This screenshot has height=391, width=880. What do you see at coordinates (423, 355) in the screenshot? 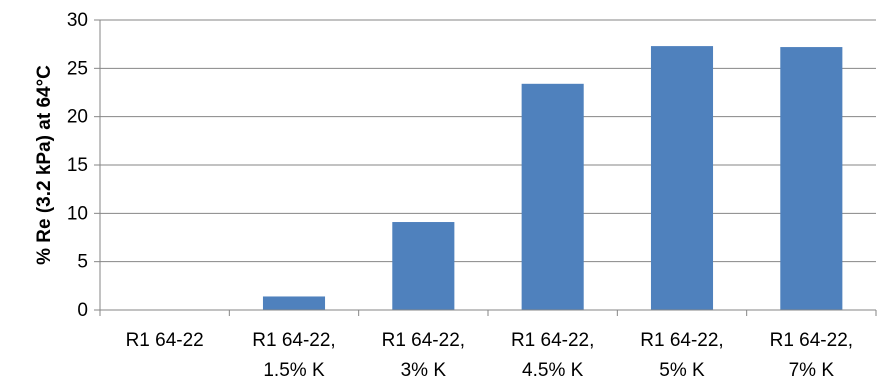
I see `x-tick-label: R1 64-22, 3% K` at bounding box center [423, 355].